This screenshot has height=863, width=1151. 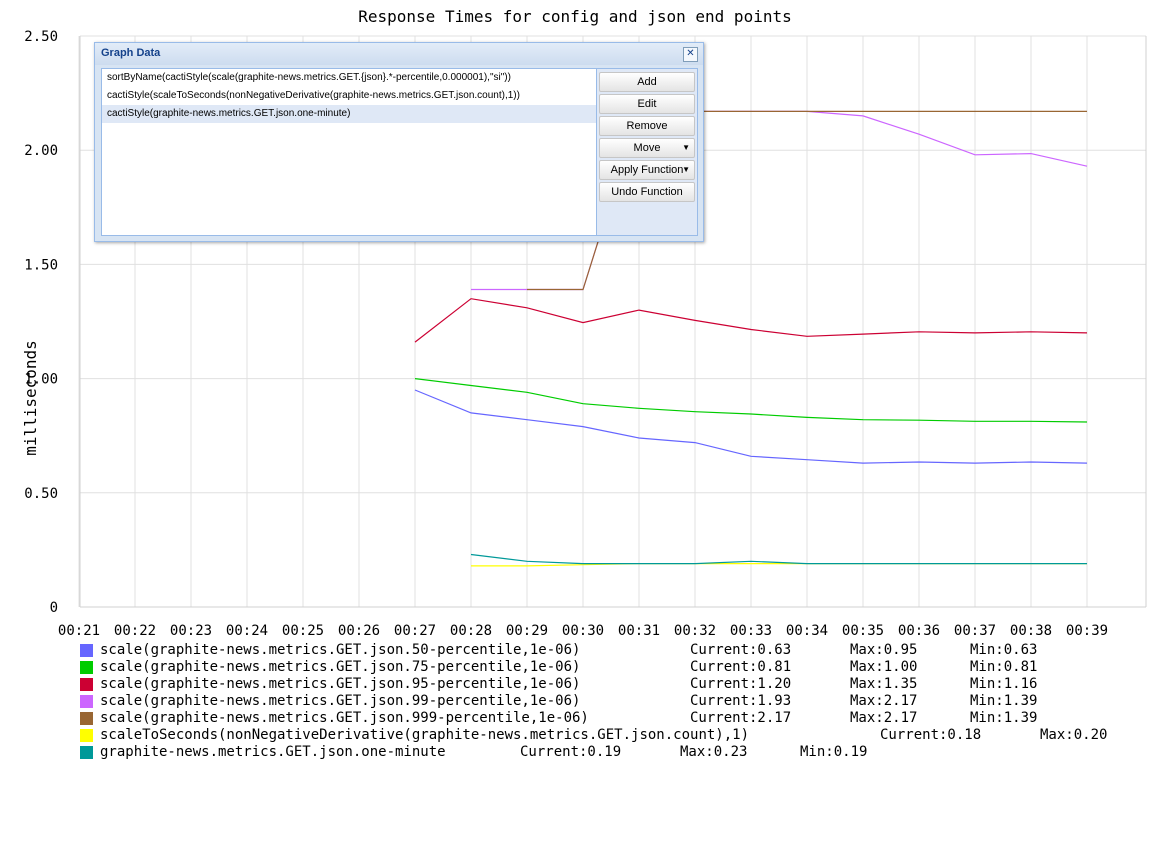 What do you see at coordinates (690, 54) in the screenshot?
I see `close-icon: ✕` at bounding box center [690, 54].